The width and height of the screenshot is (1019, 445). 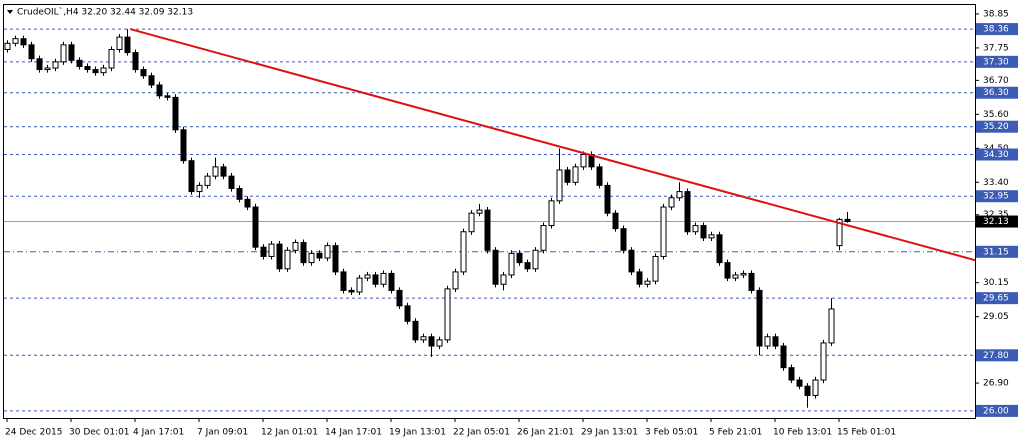 I want to click on y-tick-label: 29.05, so click(x=996, y=317).